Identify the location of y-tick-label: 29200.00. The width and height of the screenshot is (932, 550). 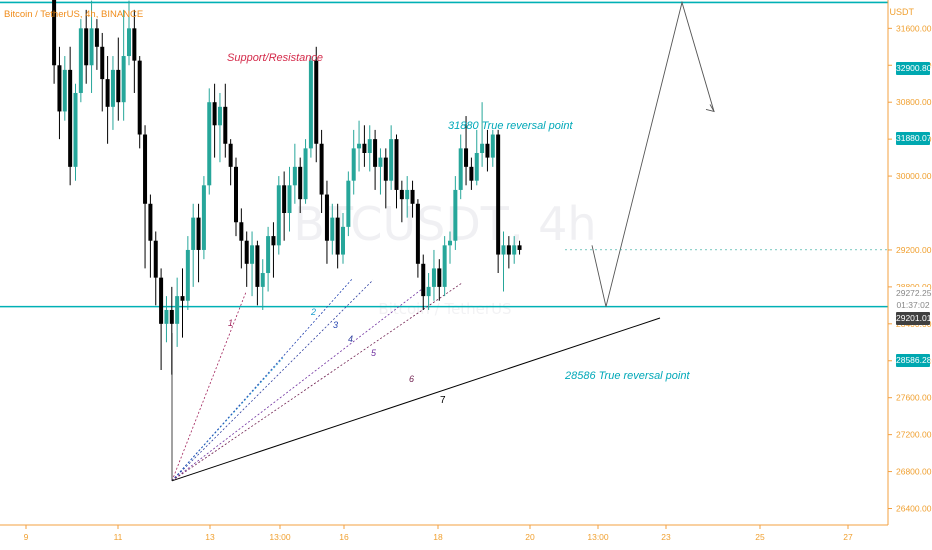
(914, 250).